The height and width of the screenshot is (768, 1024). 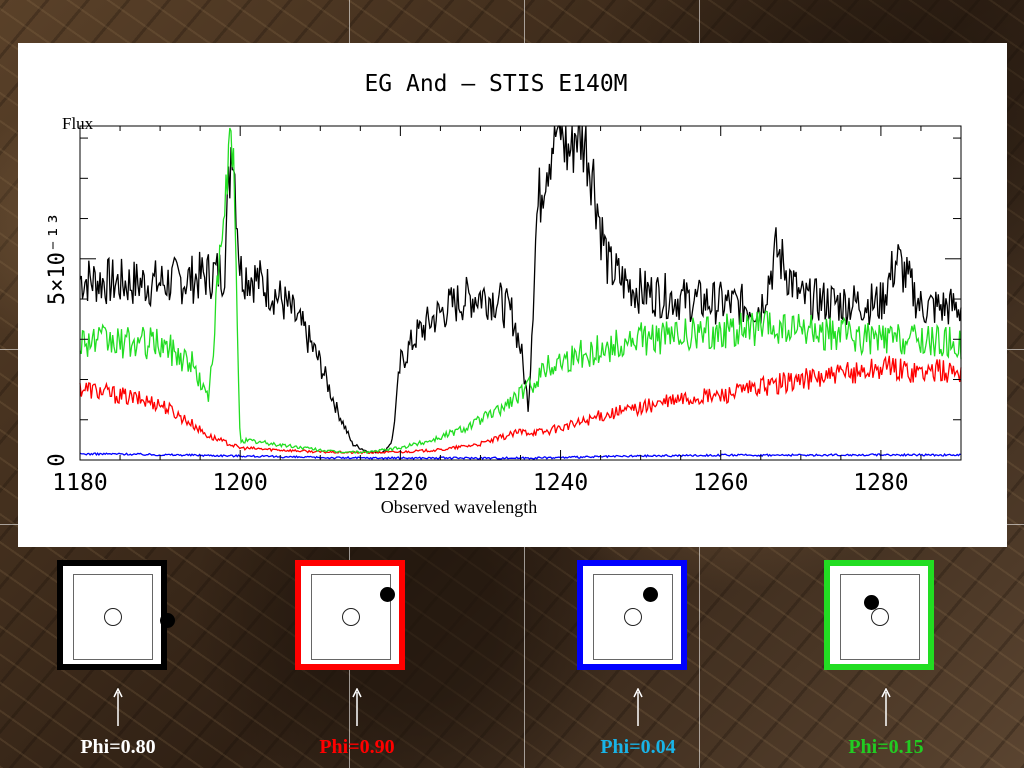 What do you see at coordinates (57, 258) in the screenshot?
I see `y-tick-label: 5×10⁻¹³` at bounding box center [57, 258].